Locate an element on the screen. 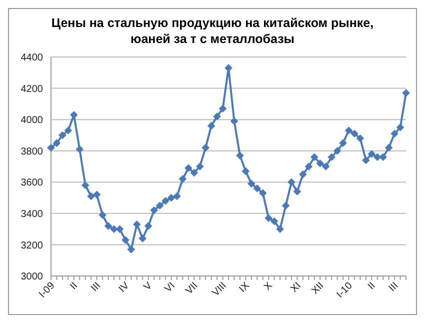  y-tick-label: 3000 is located at coordinates (32, 277).